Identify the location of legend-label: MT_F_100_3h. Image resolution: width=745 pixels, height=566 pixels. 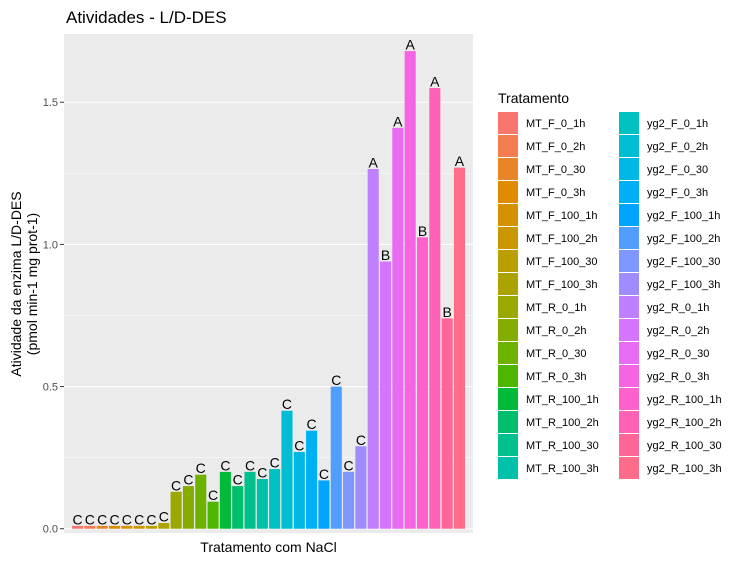
(562, 285).